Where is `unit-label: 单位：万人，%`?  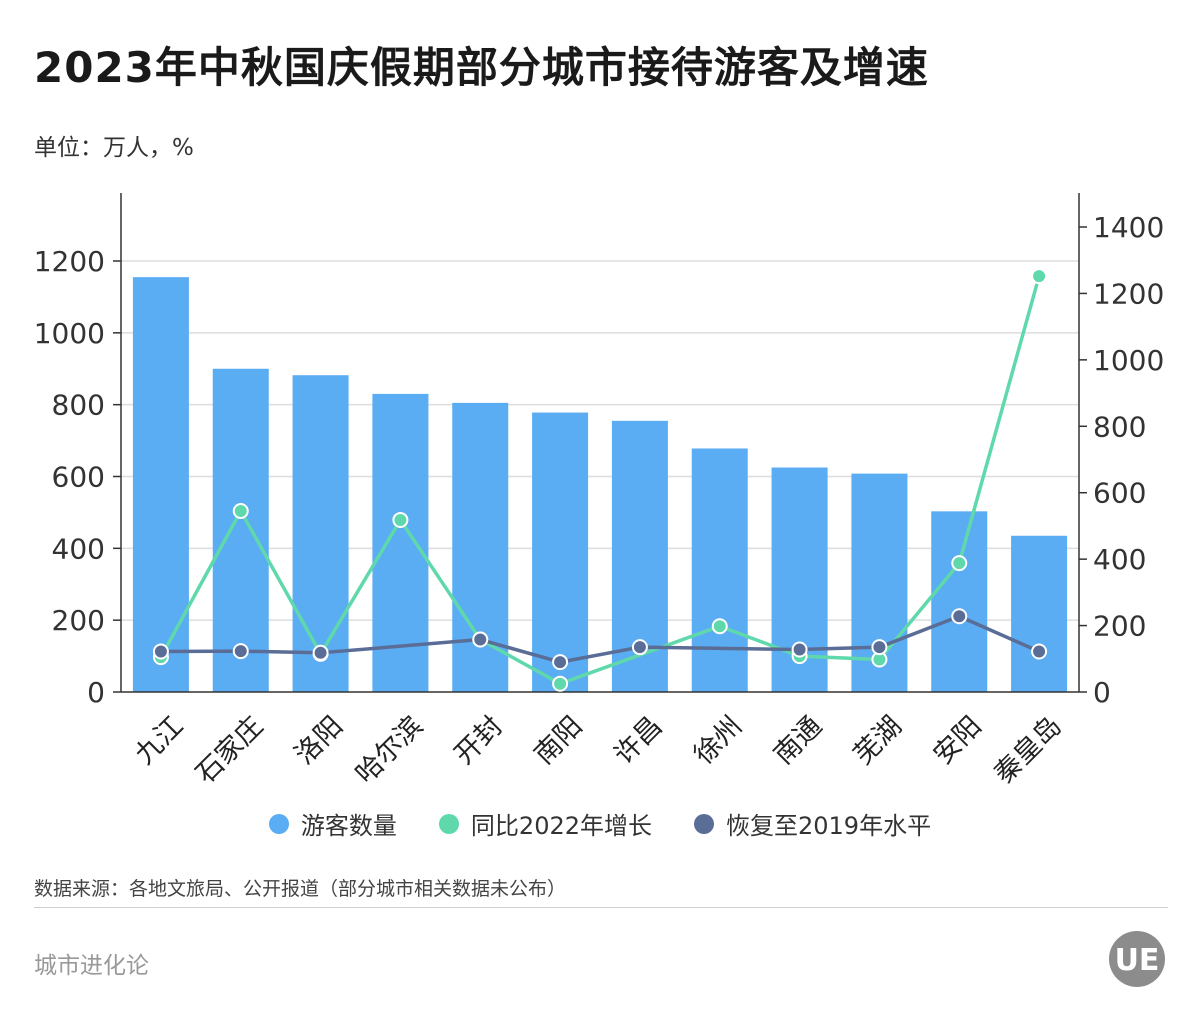 unit-label: 单位：万人，% is located at coordinates (114, 148).